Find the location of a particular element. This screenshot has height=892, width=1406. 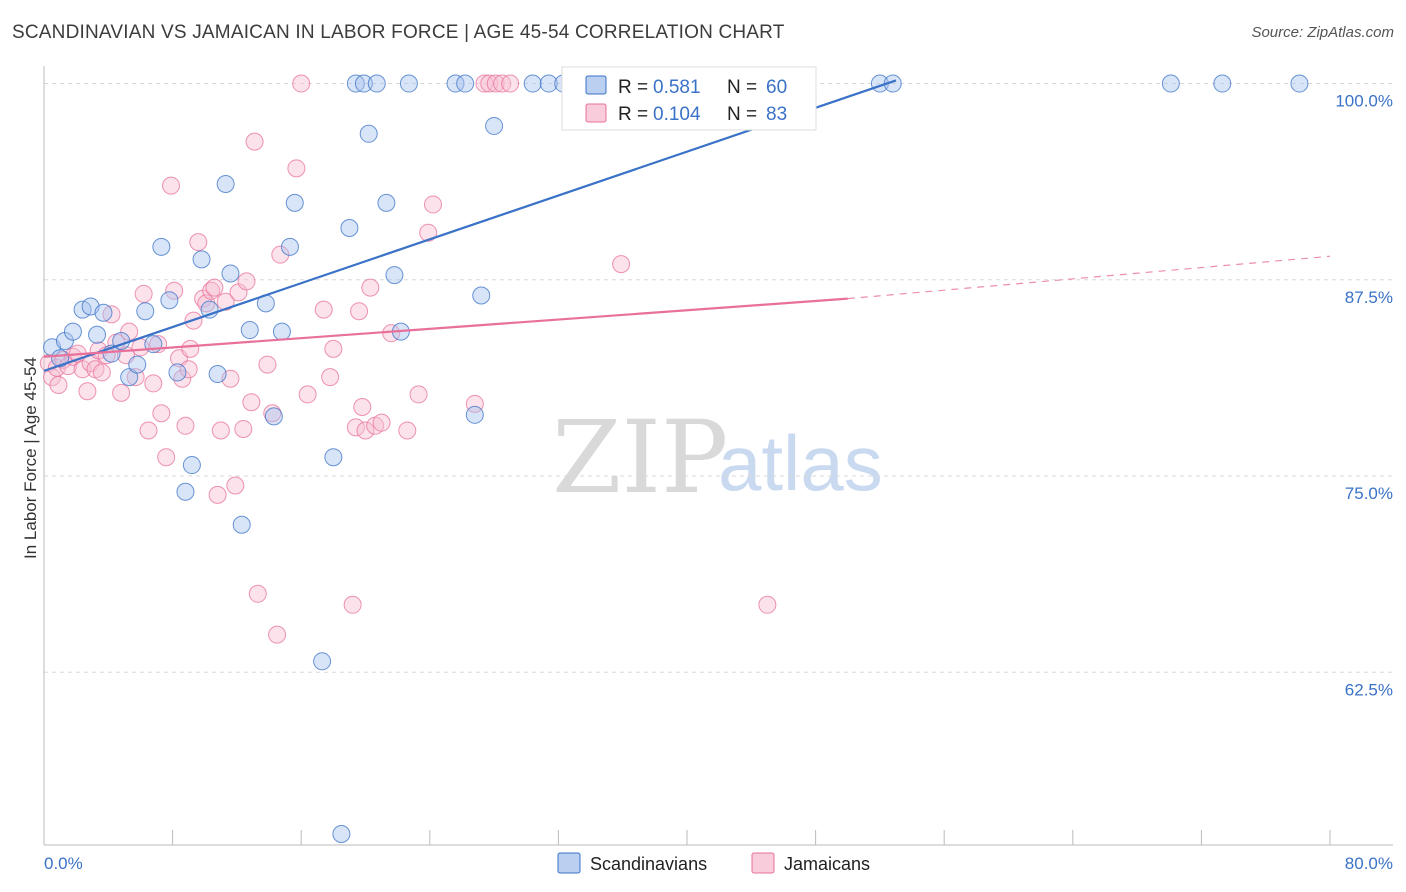

legend-scandinavians-swatch is located at coordinates (569, 863).